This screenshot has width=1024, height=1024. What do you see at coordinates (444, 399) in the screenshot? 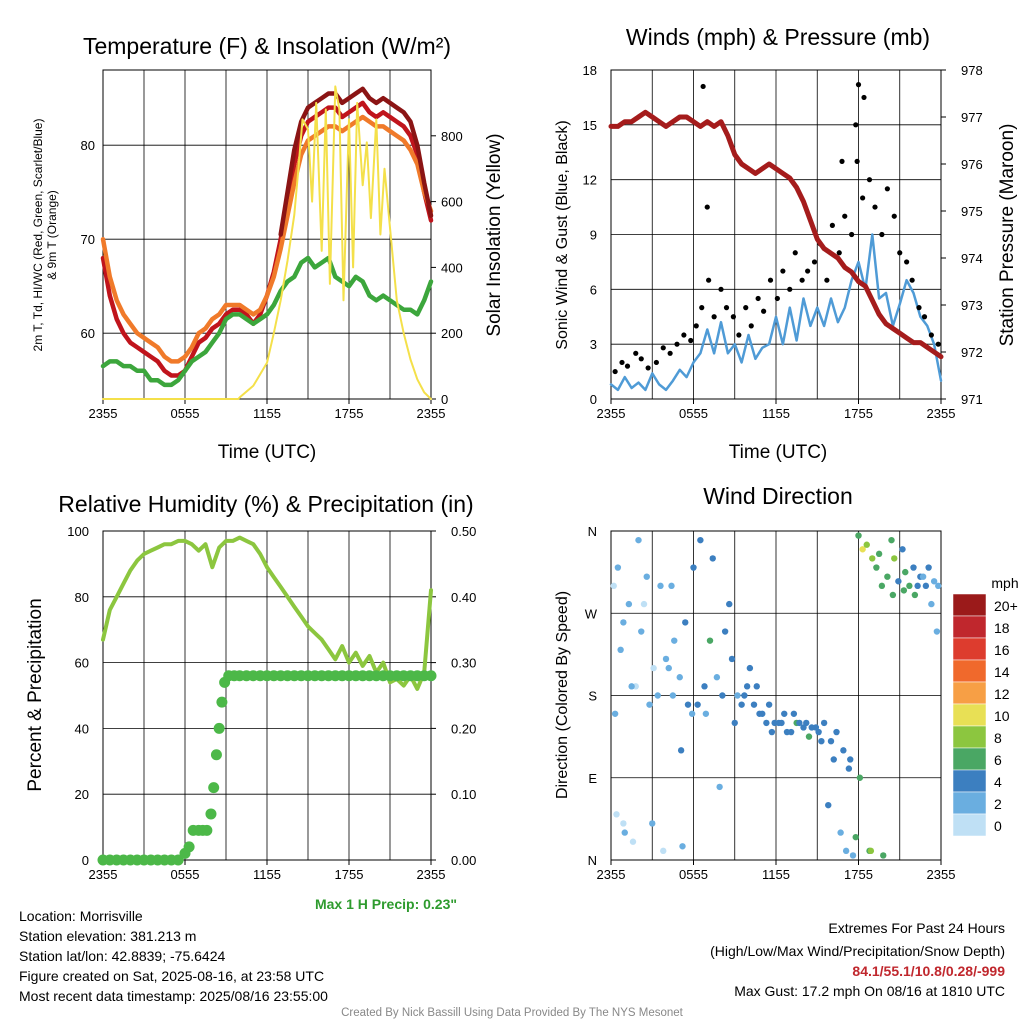
I see `y2-tick-label: 0` at bounding box center [444, 399].